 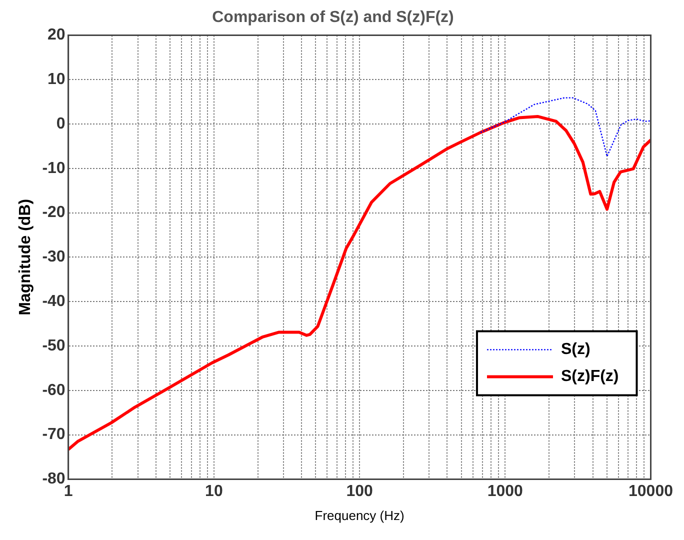 What do you see at coordinates (54, 213) in the screenshot?
I see `y-tick-label: -20` at bounding box center [54, 213].